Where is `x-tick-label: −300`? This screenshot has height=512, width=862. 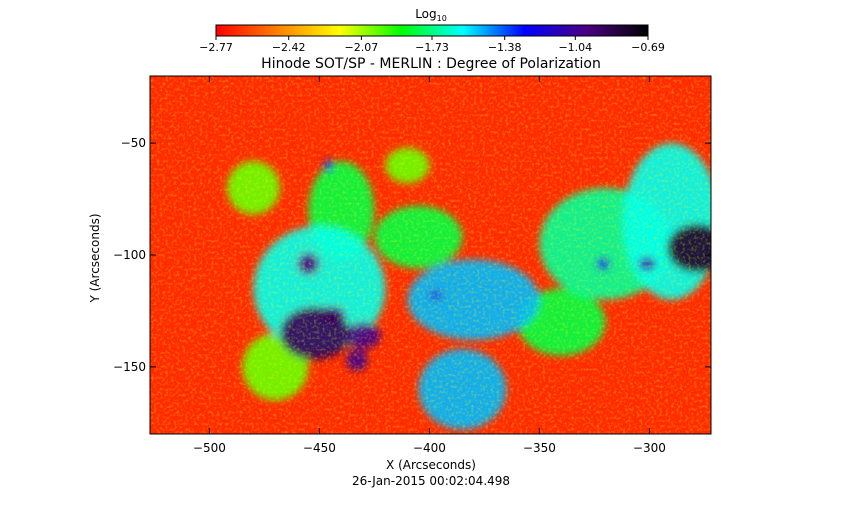
x-tick-label: −300 is located at coordinates (649, 448).